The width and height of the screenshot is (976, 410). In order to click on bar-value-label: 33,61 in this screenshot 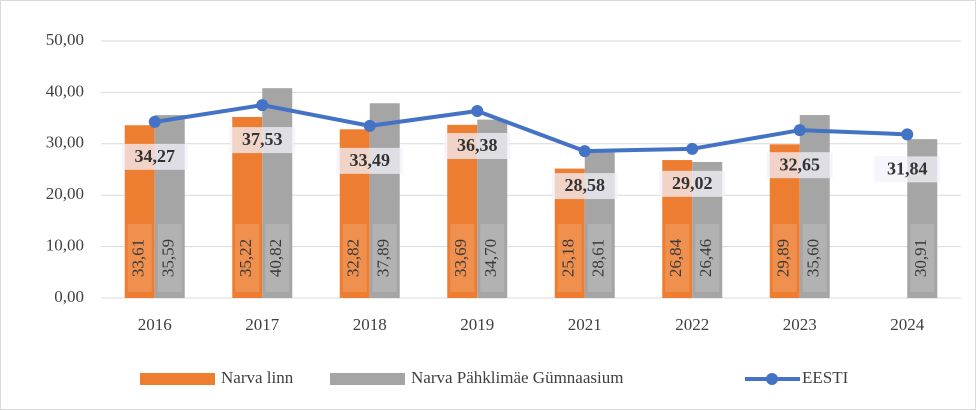, I will do `click(138, 258)`.